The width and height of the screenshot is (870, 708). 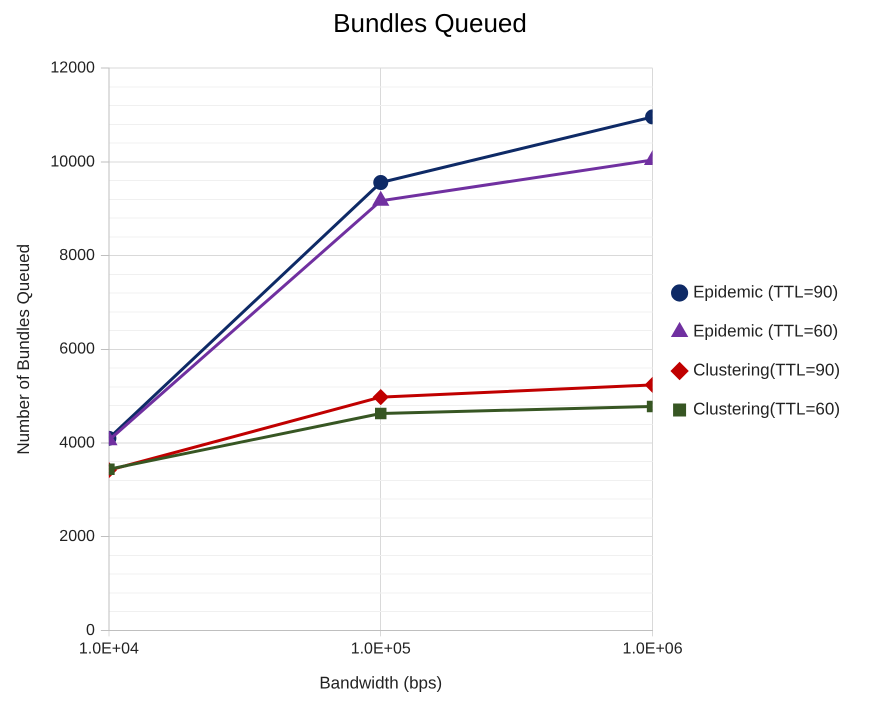 I want to click on y-tick-label: 10000, so click(x=72, y=161).